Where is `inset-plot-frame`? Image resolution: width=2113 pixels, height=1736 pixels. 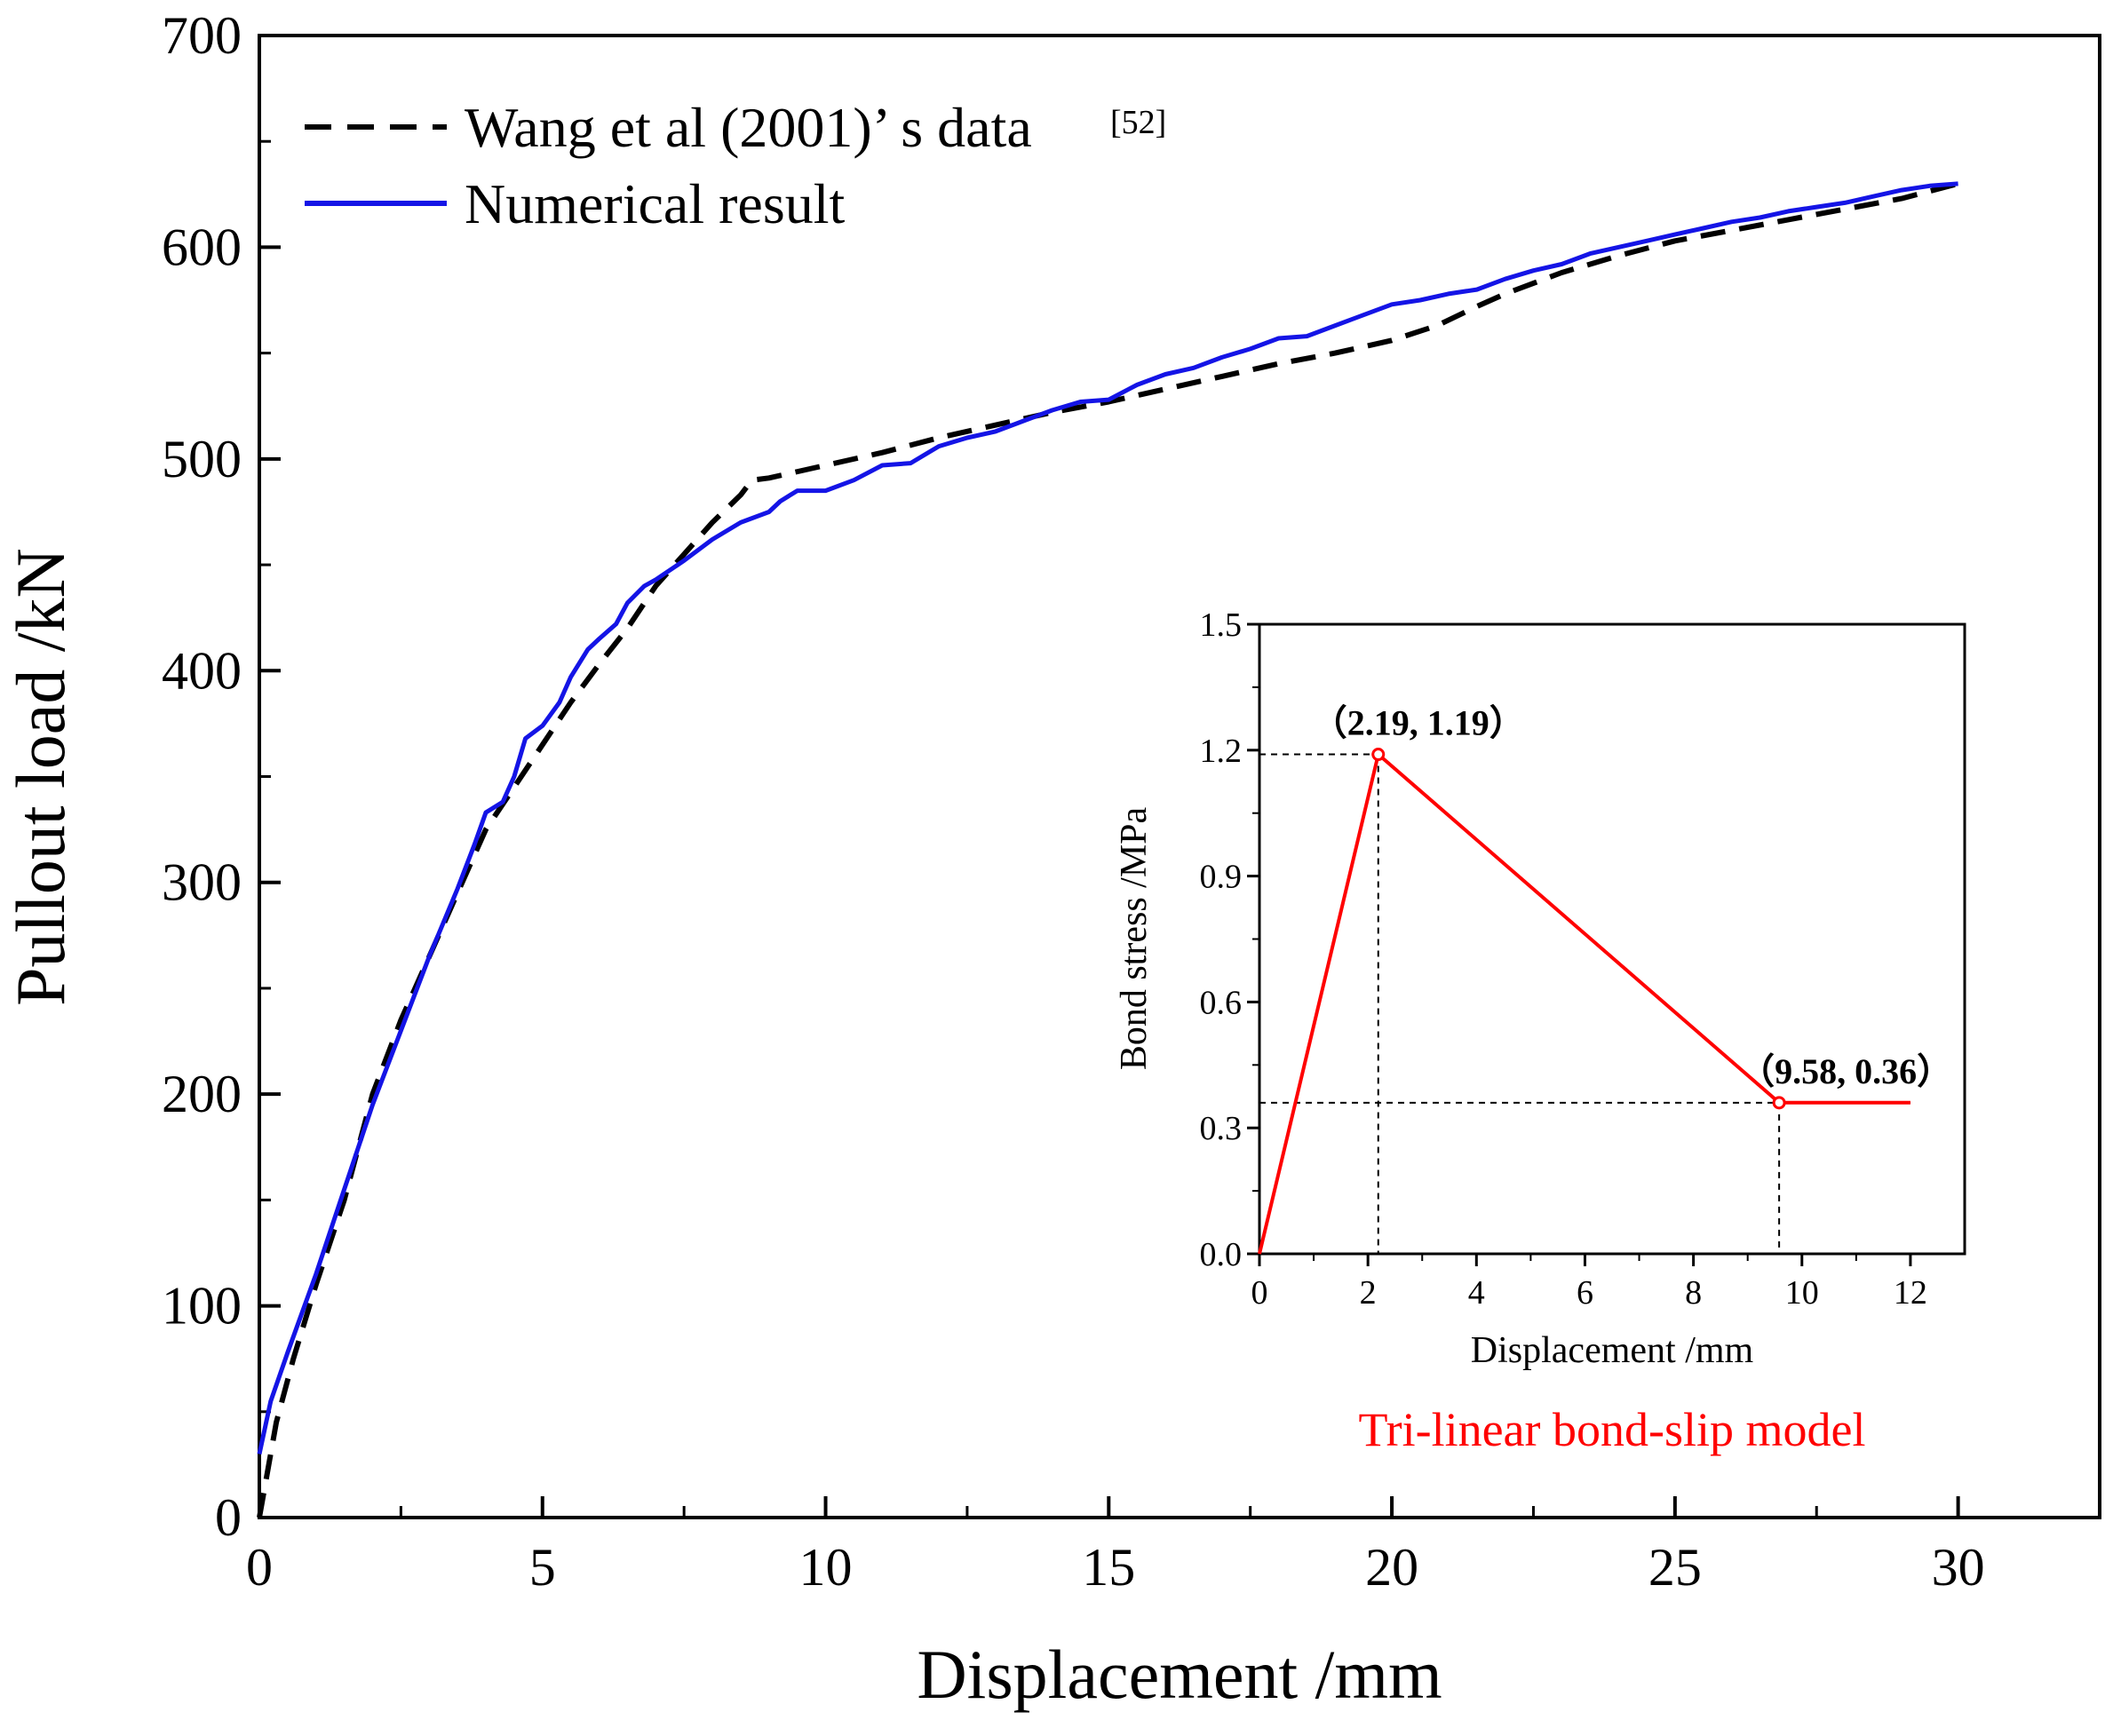 inset-plot-frame is located at coordinates (1612, 939).